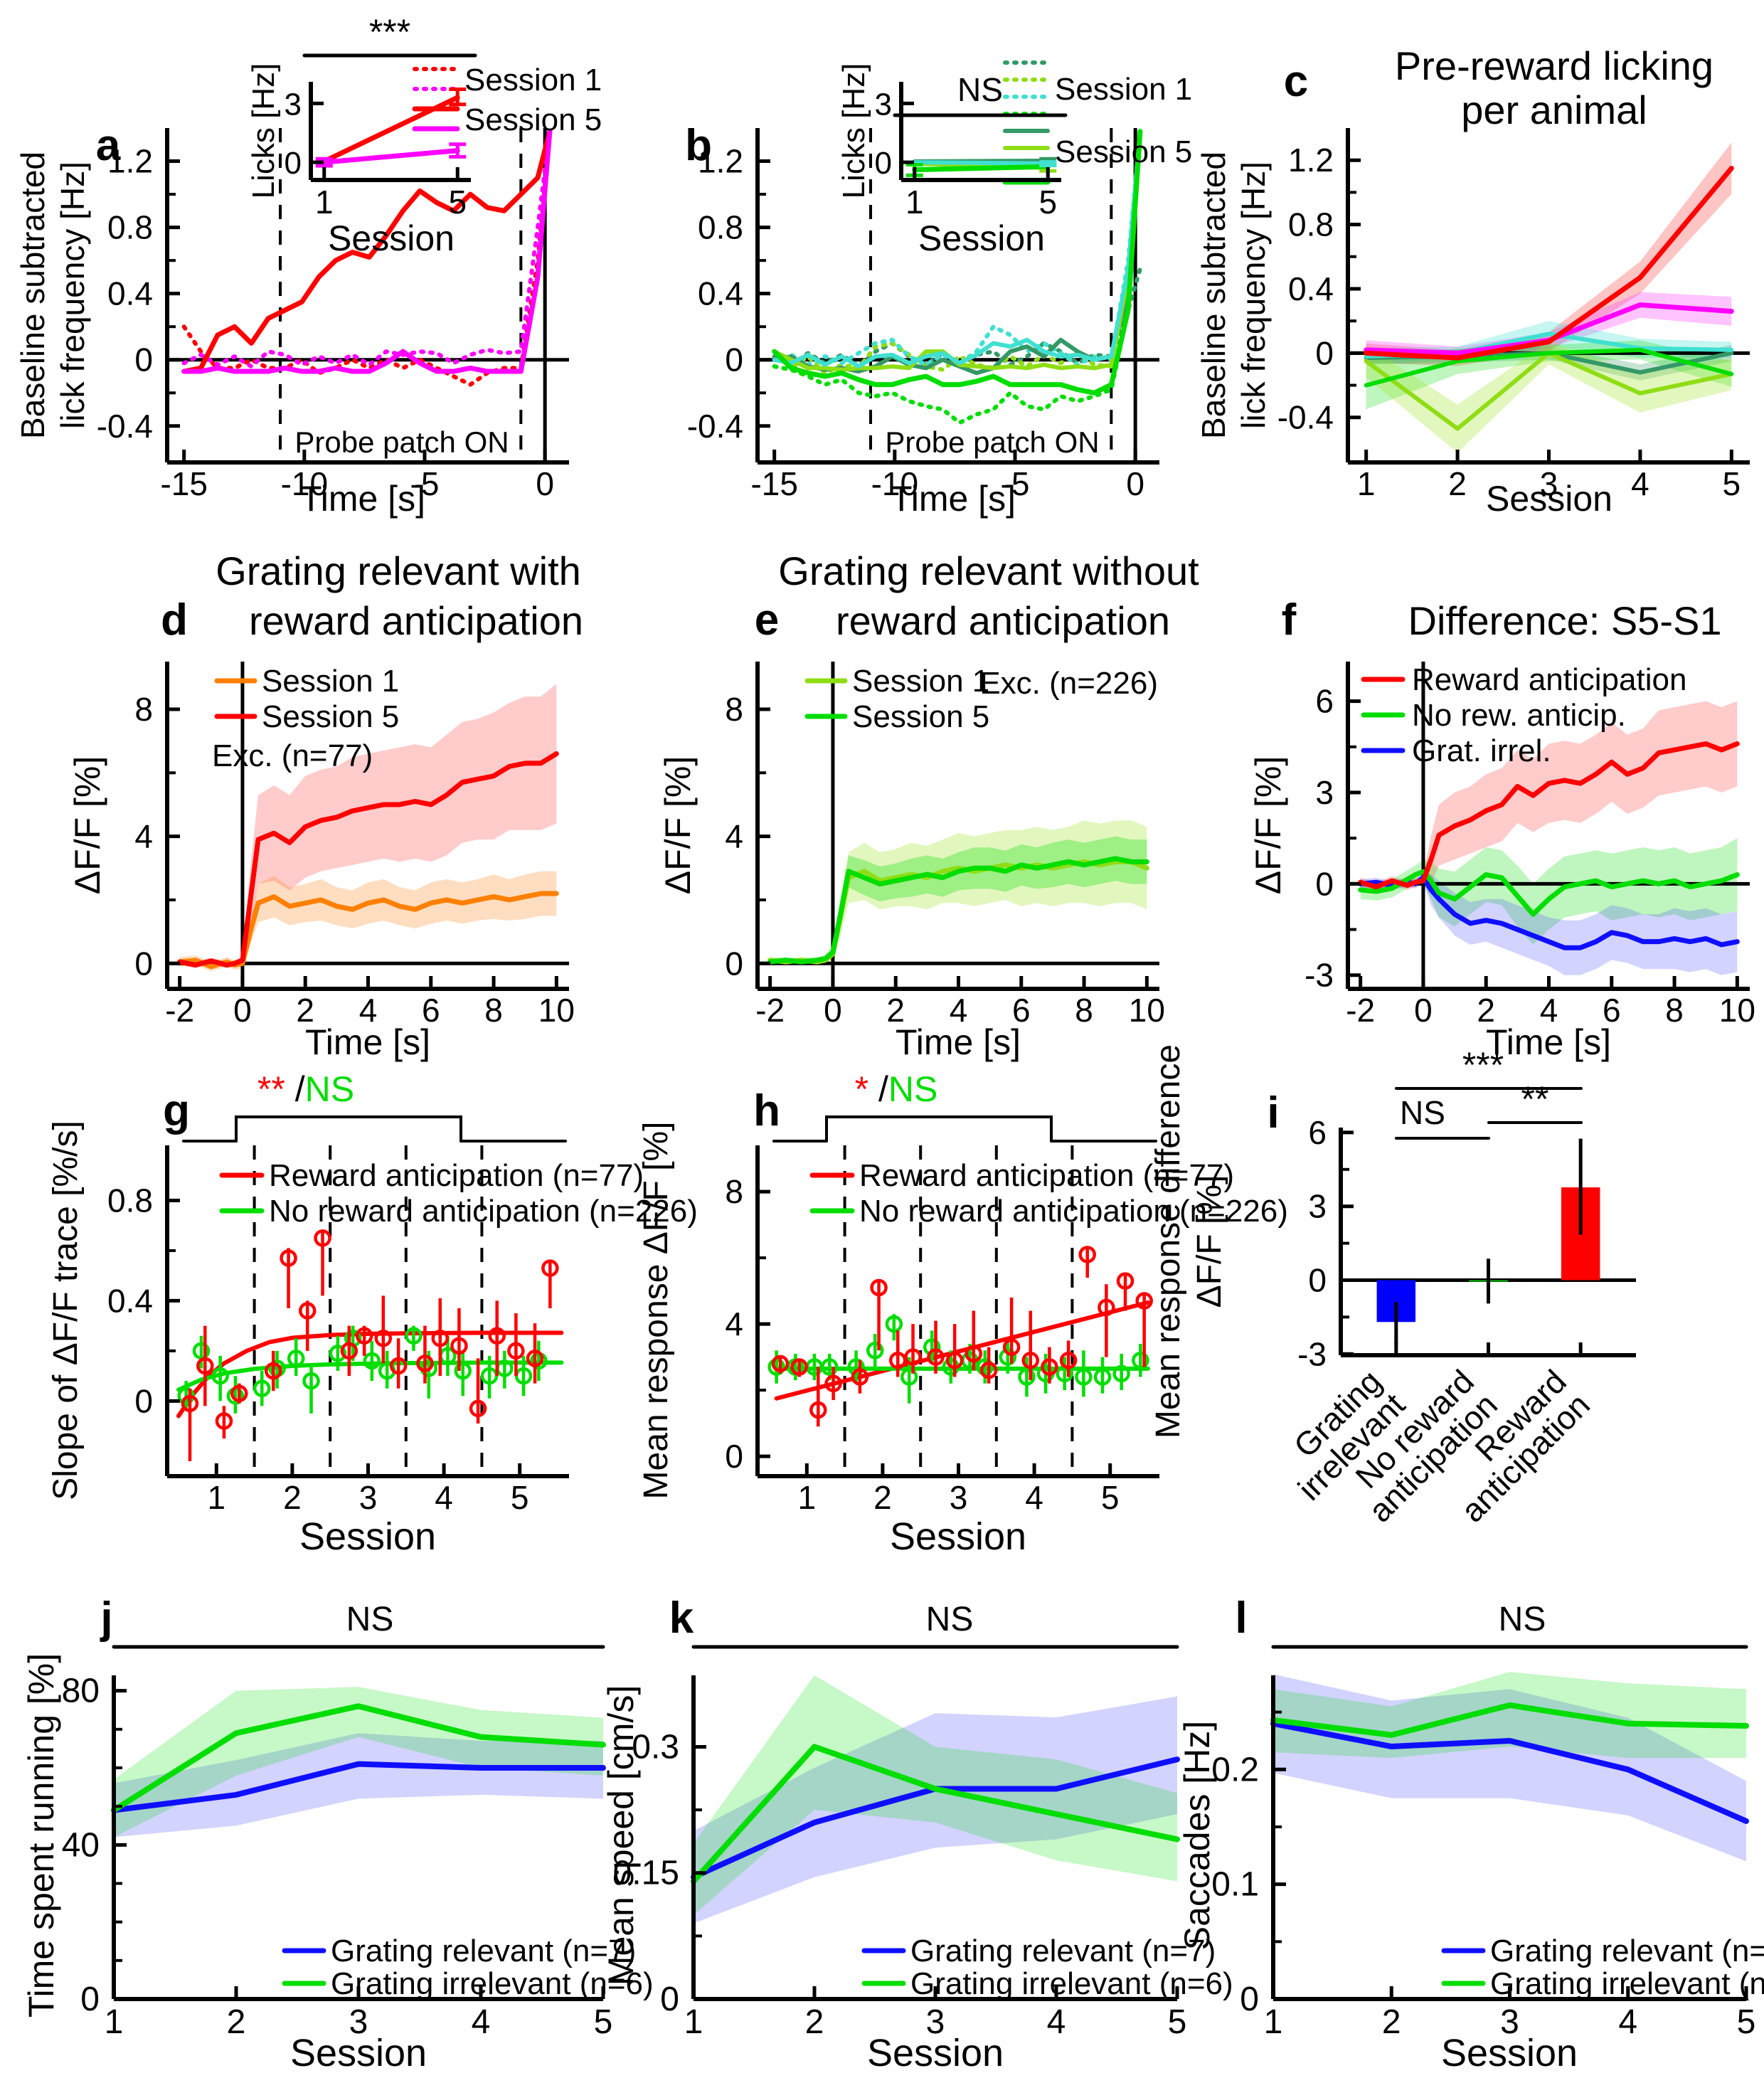 This screenshot has width=1764, height=2078. I want to click on x-tick-label: 2, so click(1486, 1010).